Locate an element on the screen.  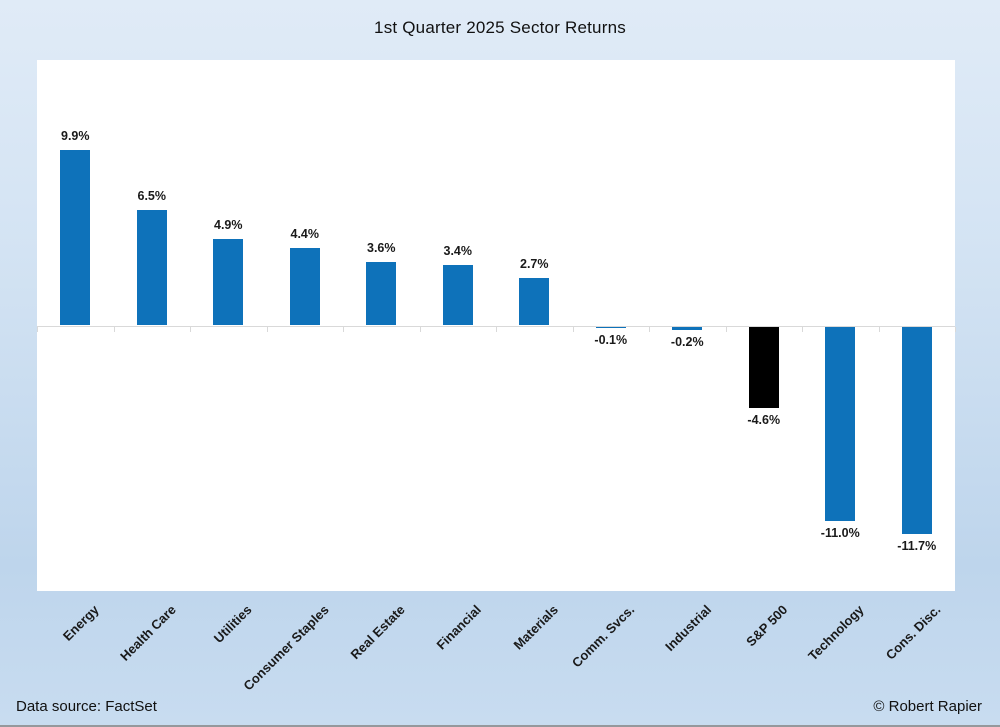
category-label: S&P 500 is located at coordinates (767, 626).